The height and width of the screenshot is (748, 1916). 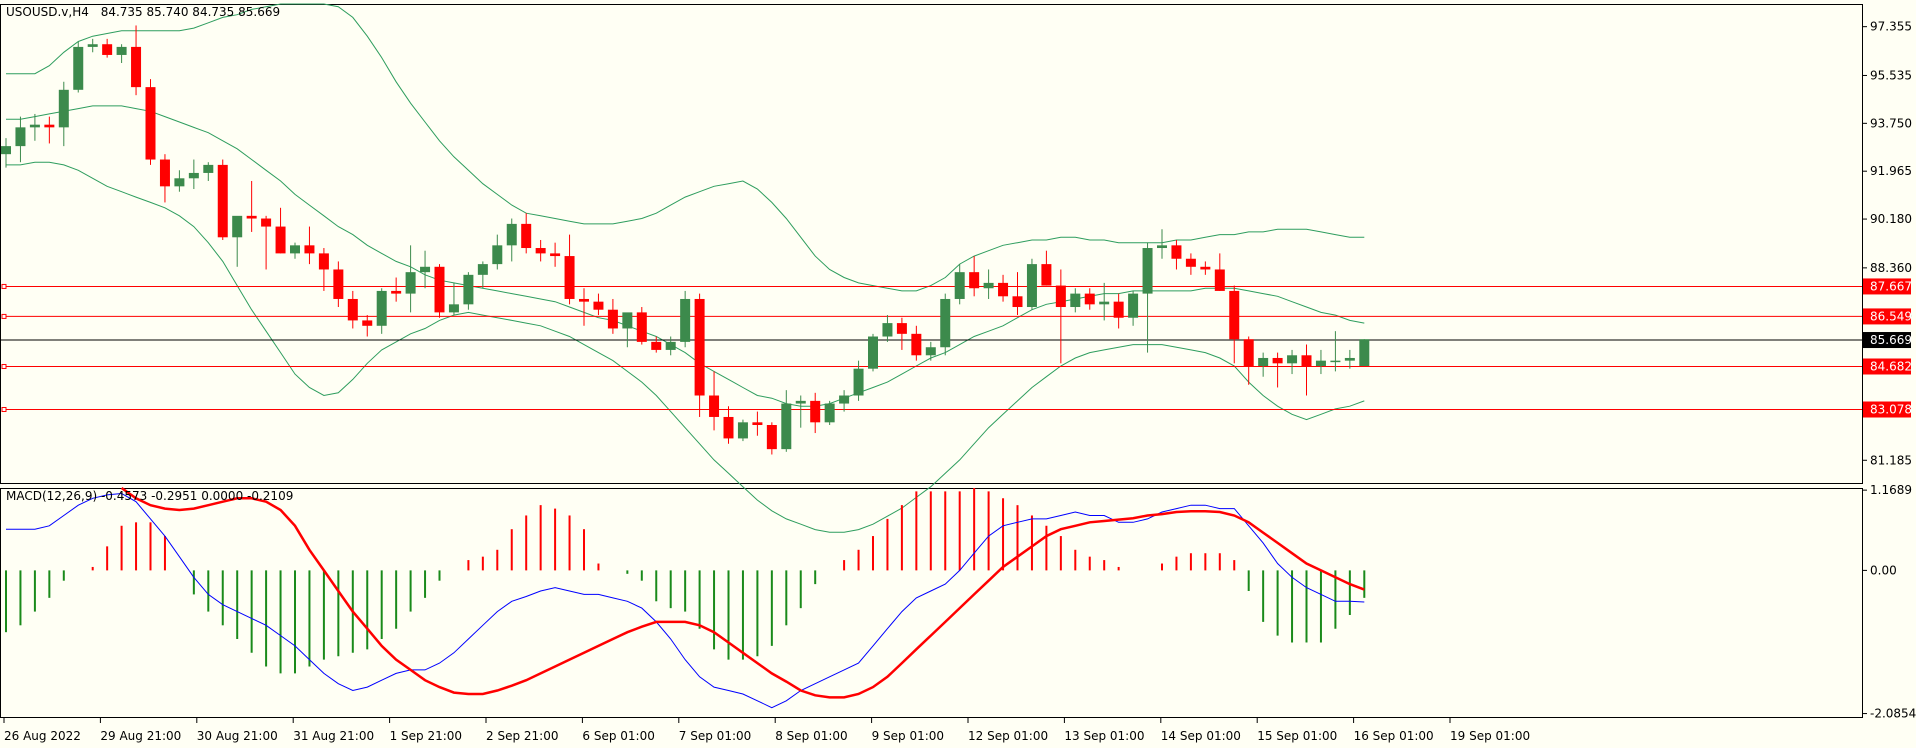 What do you see at coordinates (1891, 219) in the screenshot?
I see `price-tick-label: 90.180` at bounding box center [1891, 219].